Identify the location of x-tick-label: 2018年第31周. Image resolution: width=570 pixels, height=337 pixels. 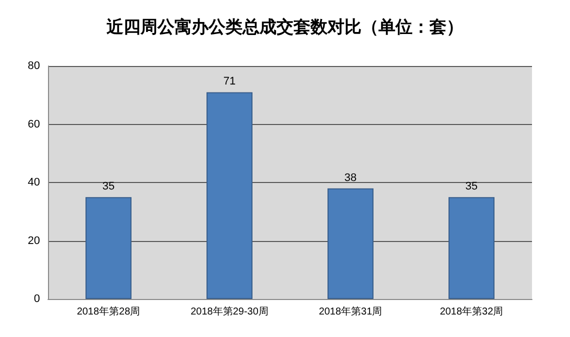
(350, 312).